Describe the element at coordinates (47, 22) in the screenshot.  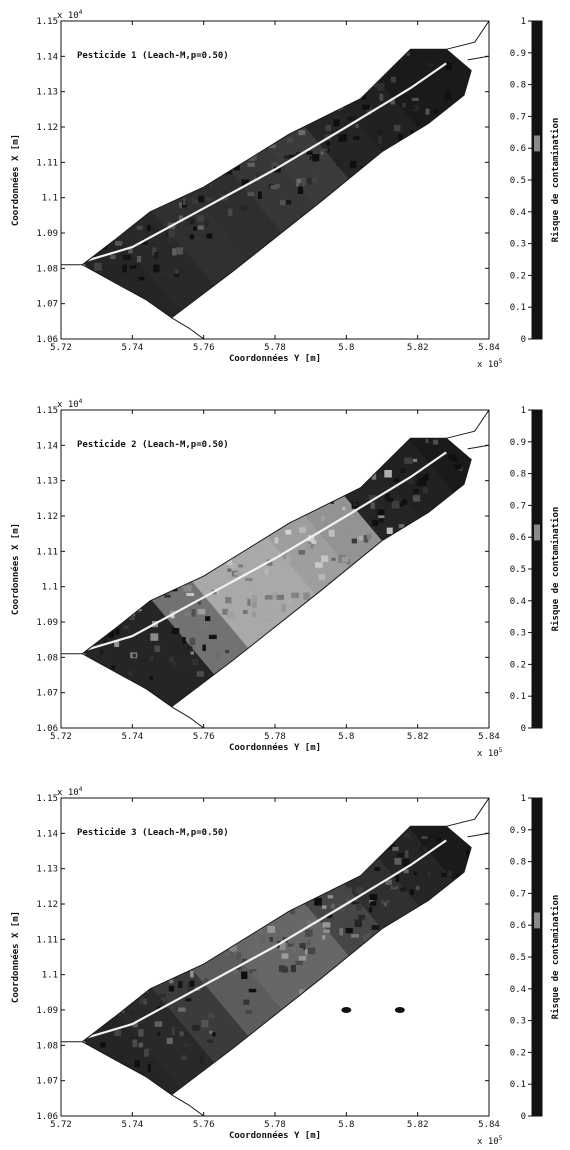
I see `y-tick-label: 1.15` at that location.